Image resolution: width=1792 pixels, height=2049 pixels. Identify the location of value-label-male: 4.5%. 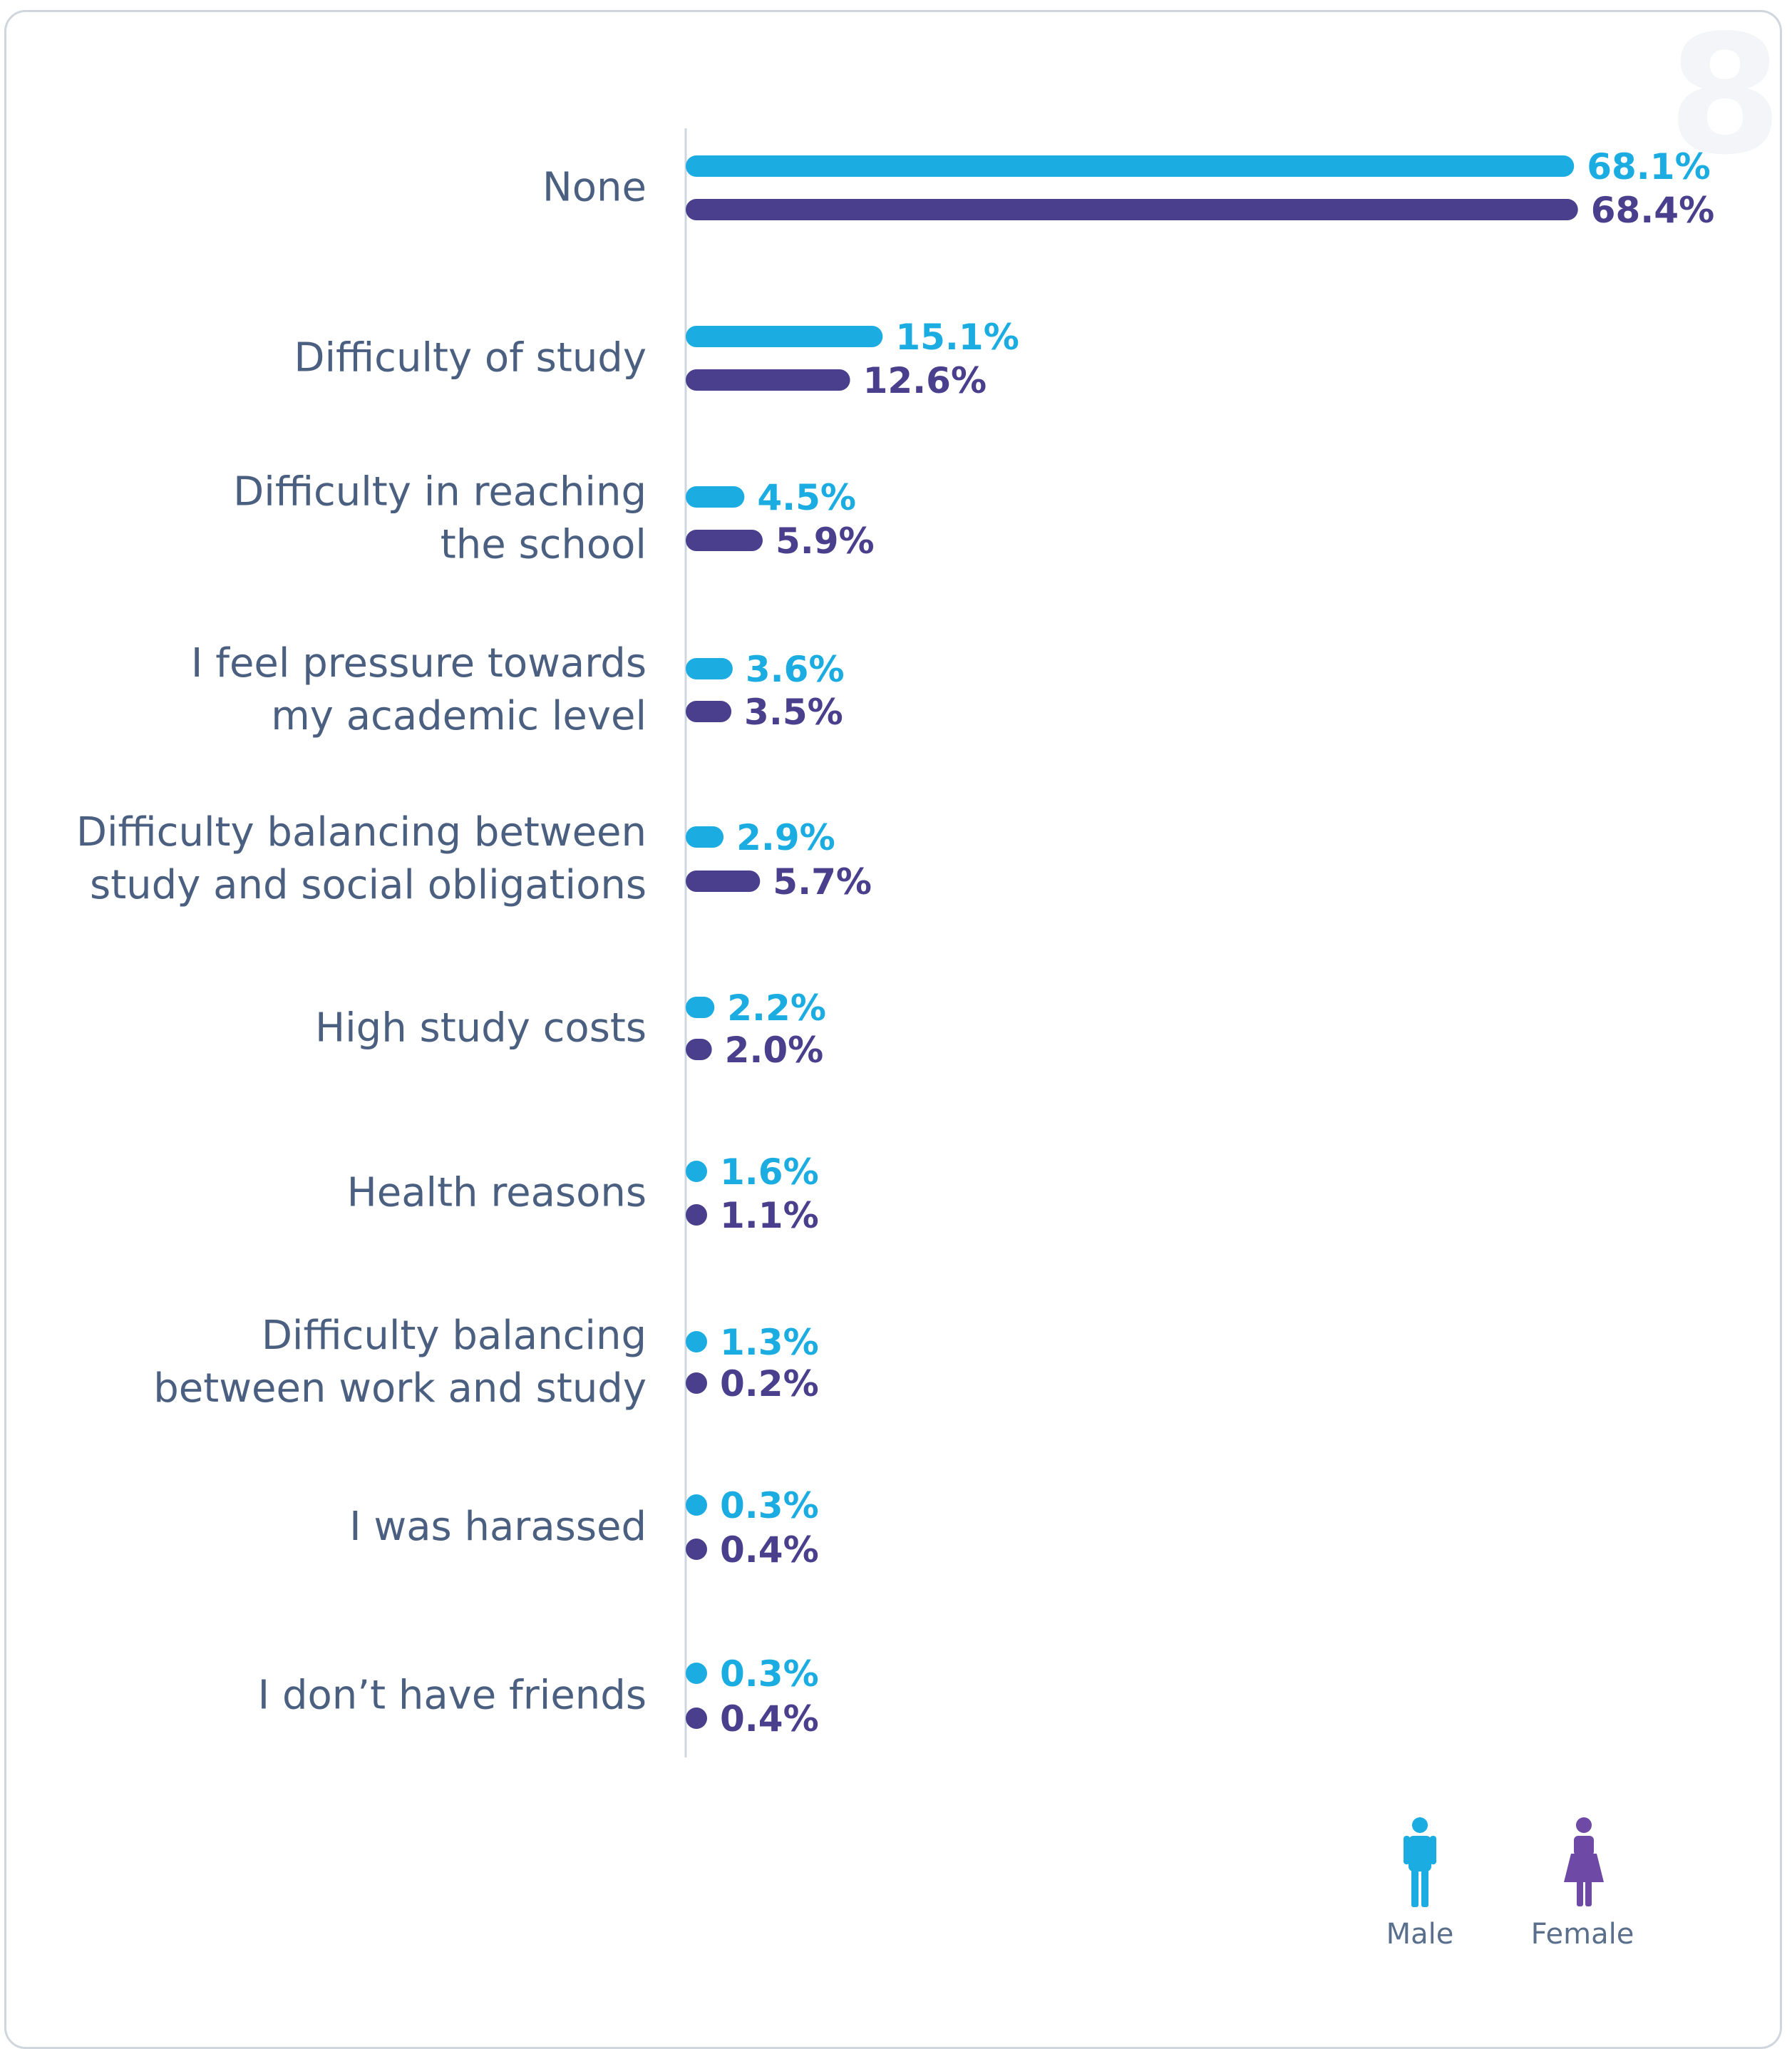
(807, 497).